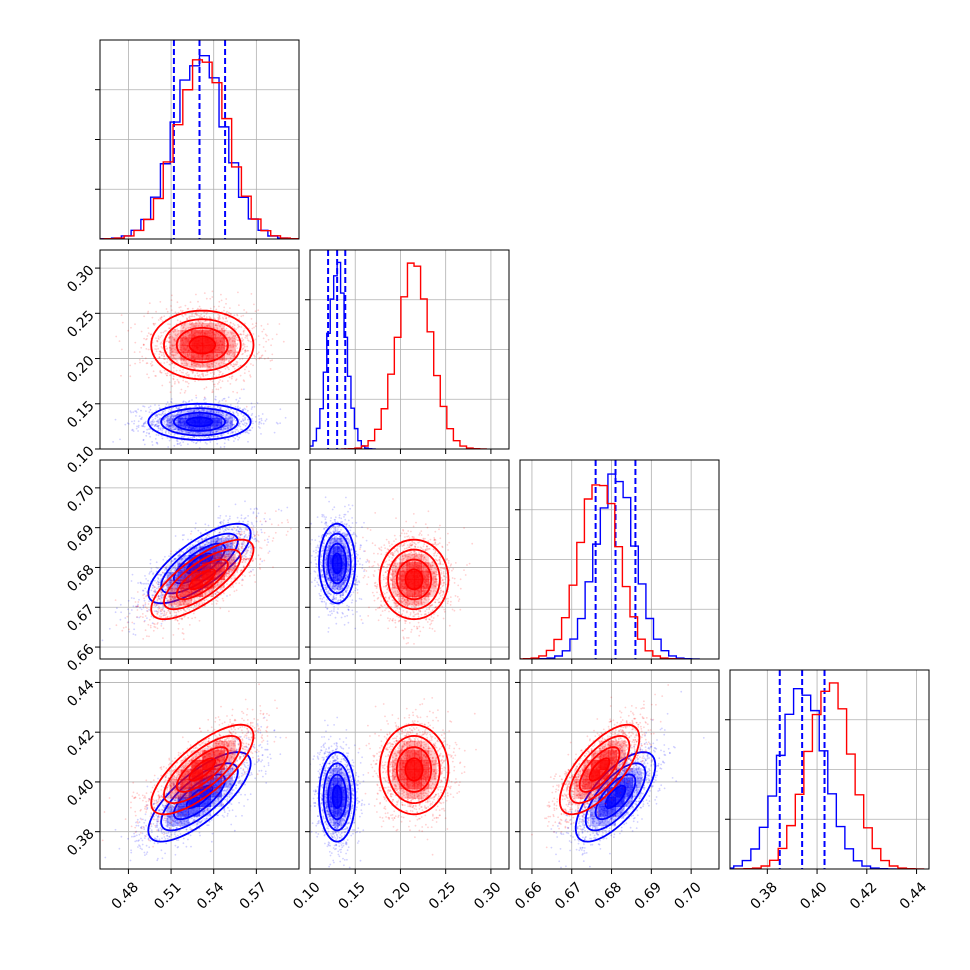 Image resolution: width=970 pixels, height=970 pixels. I want to click on y-tick-label: 0.10, so click(80, 459).